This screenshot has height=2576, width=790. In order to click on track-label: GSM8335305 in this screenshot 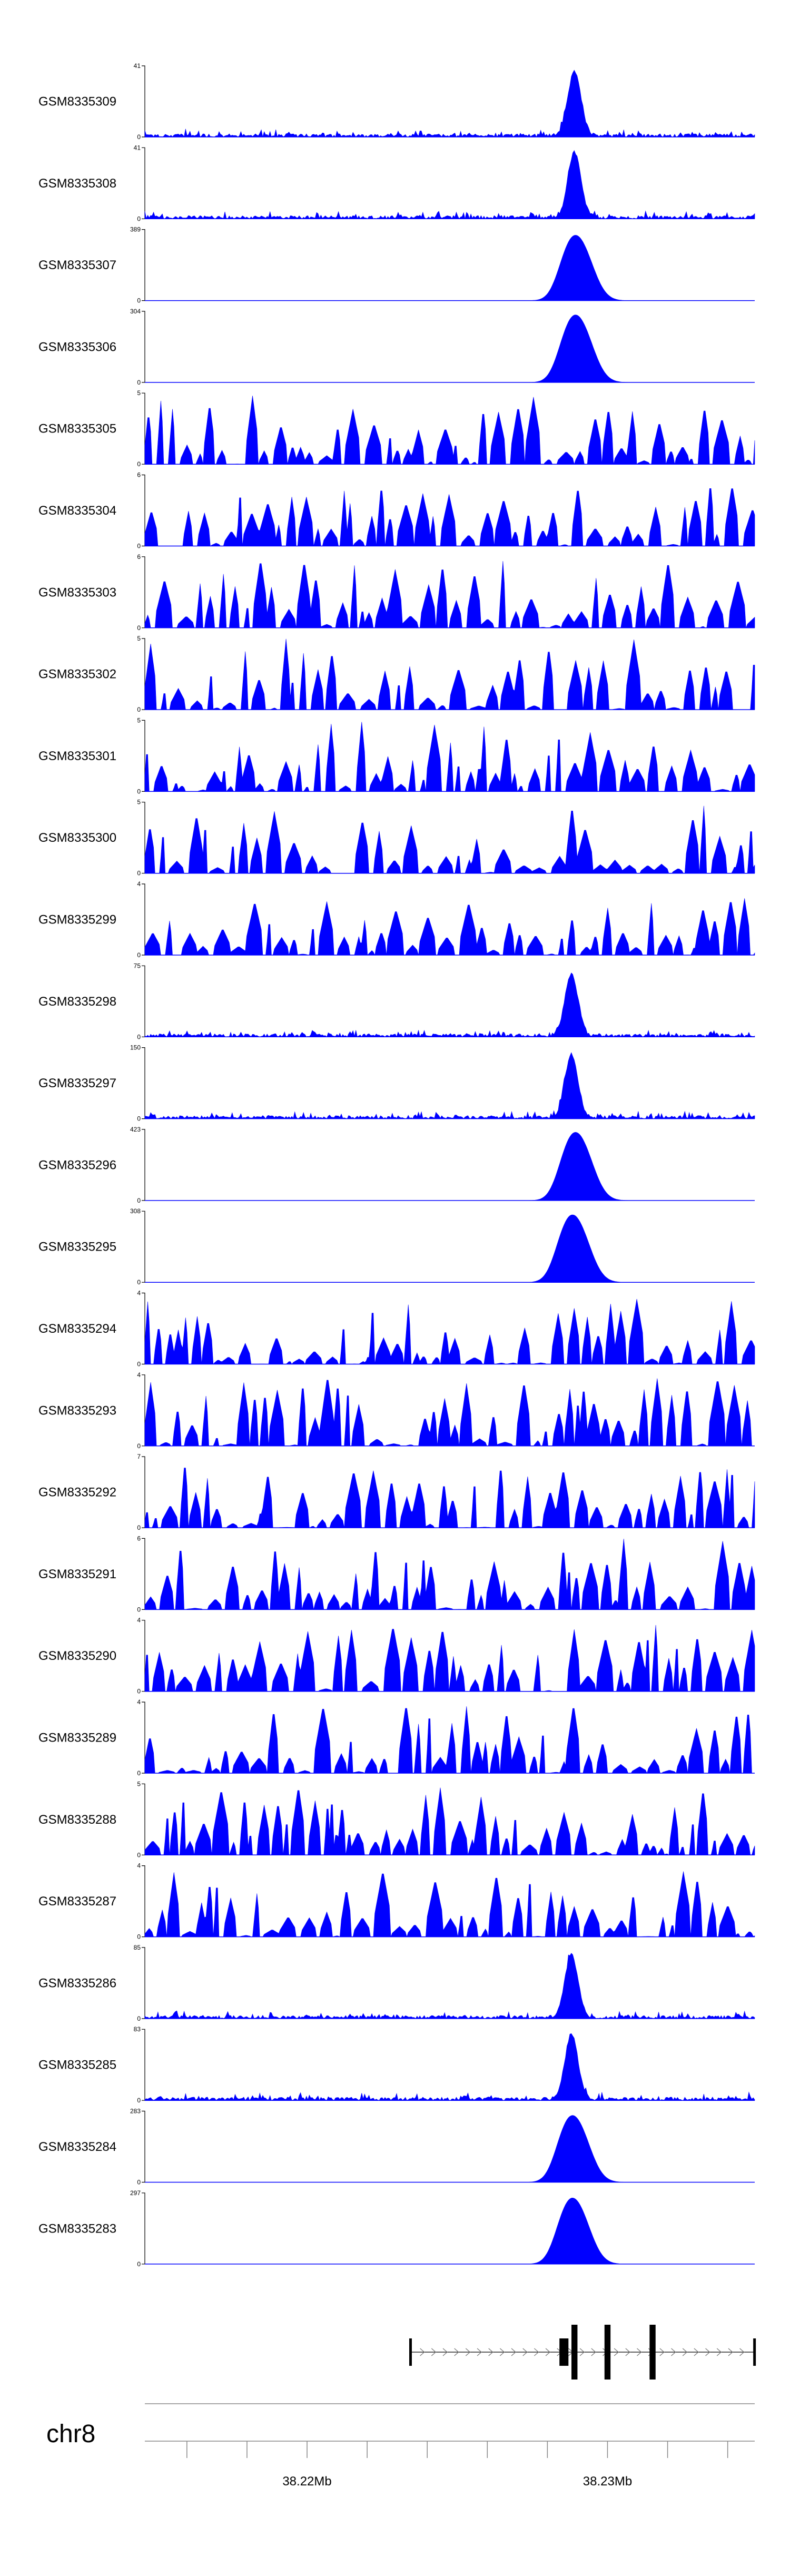, I will do `click(77, 429)`.